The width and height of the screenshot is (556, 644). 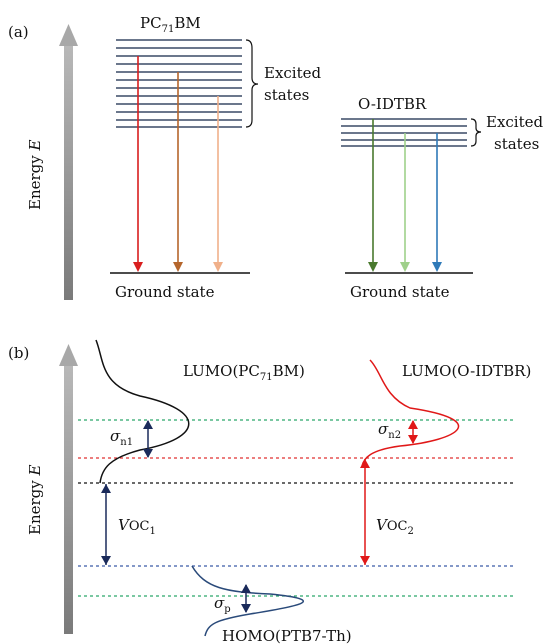 What do you see at coordinates (68, 162) in the screenshot?
I see `axis-a` at bounding box center [68, 162].